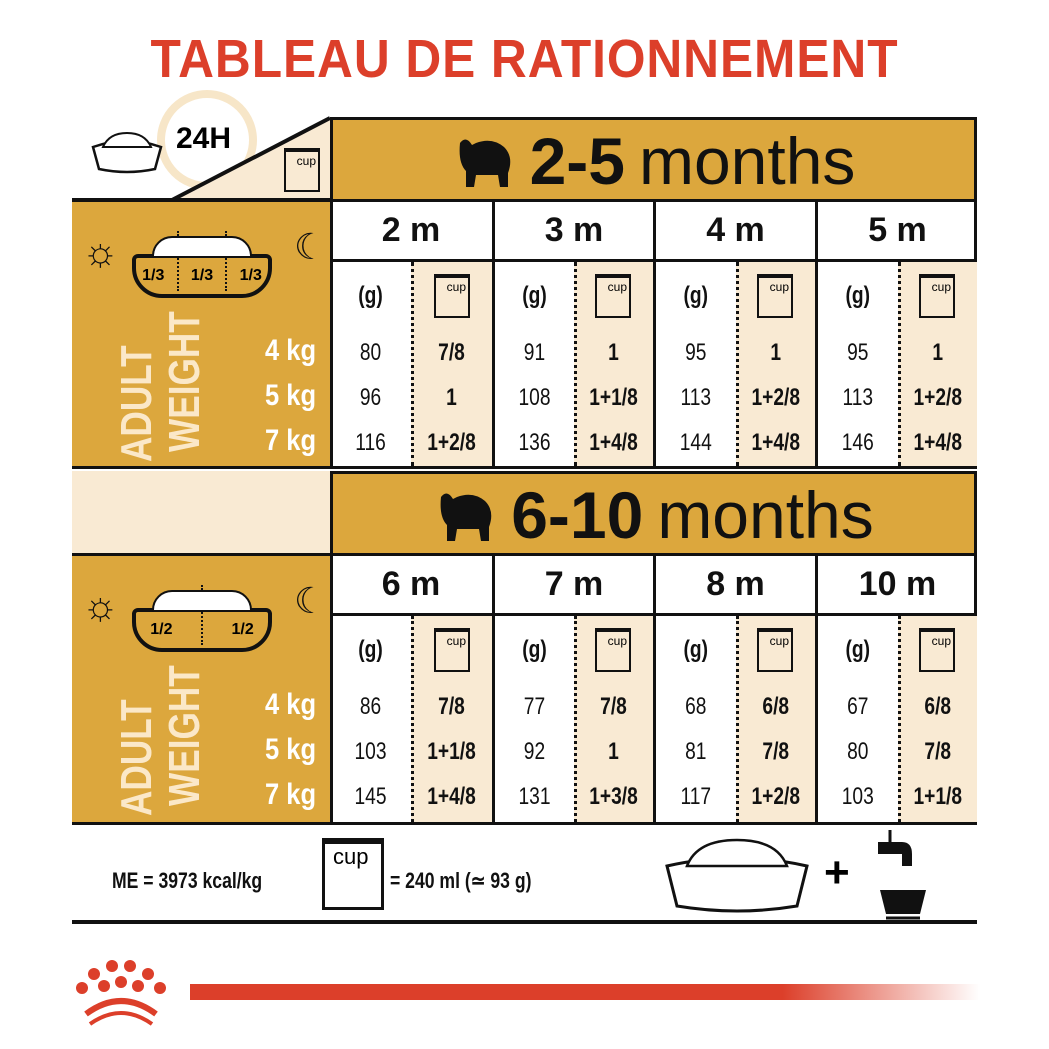  Describe the element at coordinates (187, 880) in the screenshot. I see `energy-value: ME = 3973 kcal/kg` at that location.